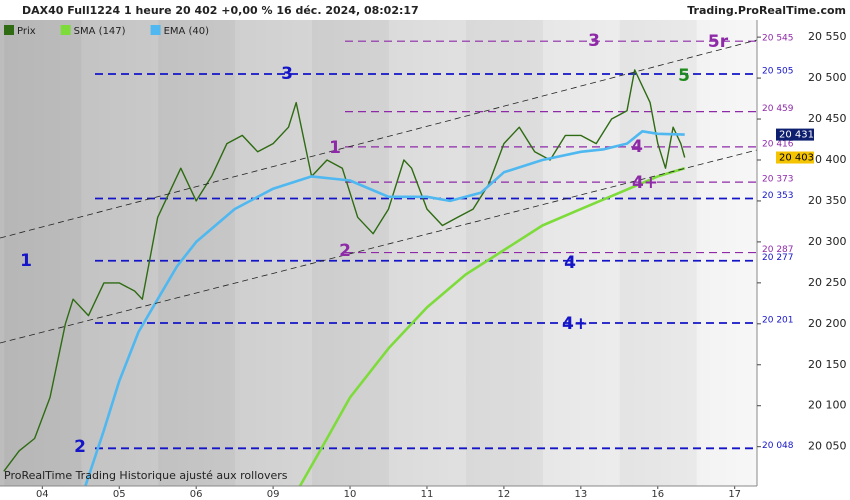  What do you see at coordinates (350, 494) in the screenshot?
I see `x-tick-label: 10` at bounding box center [350, 494].